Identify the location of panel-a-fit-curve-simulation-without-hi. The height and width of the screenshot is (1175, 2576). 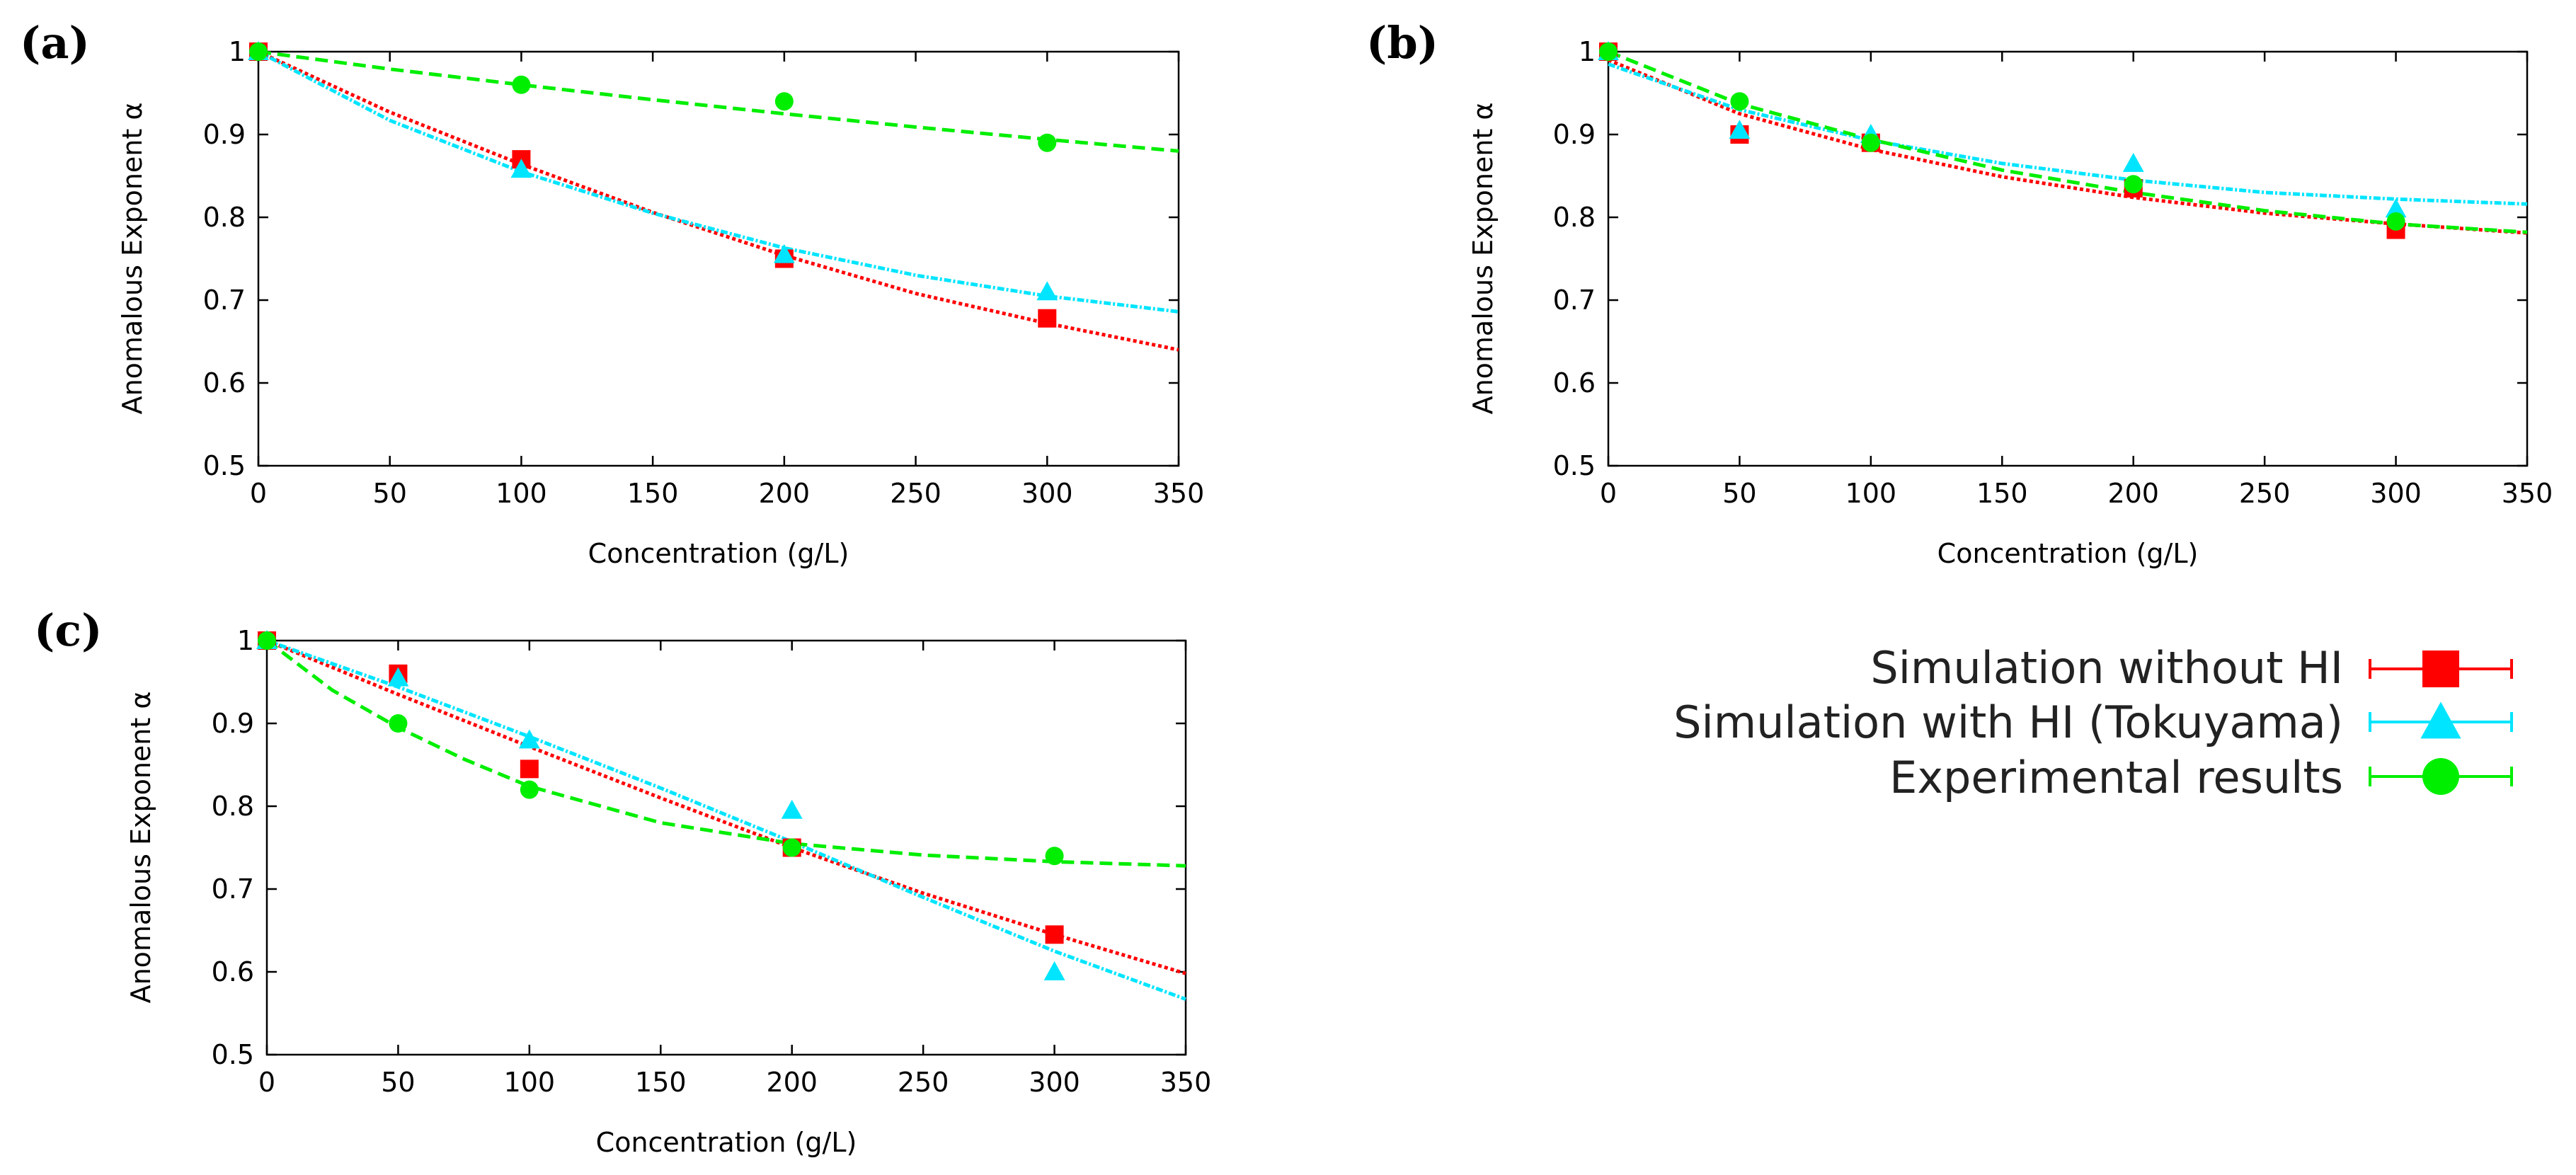
(718, 201).